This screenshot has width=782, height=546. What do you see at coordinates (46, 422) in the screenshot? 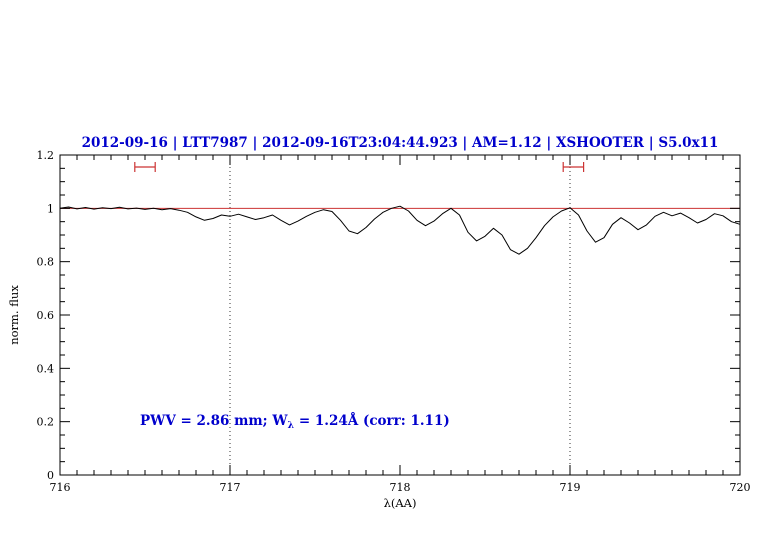
I see `y-tick-label: 0.2` at bounding box center [46, 422].